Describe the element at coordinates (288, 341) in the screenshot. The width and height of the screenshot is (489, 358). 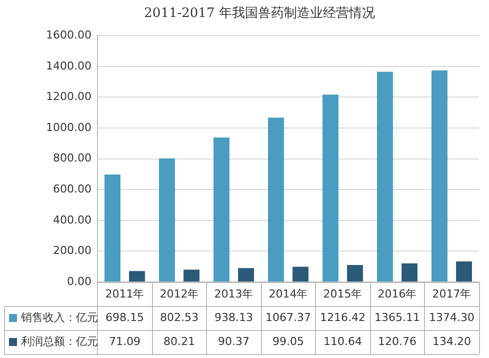
I see `data-label: 99.05` at that location.